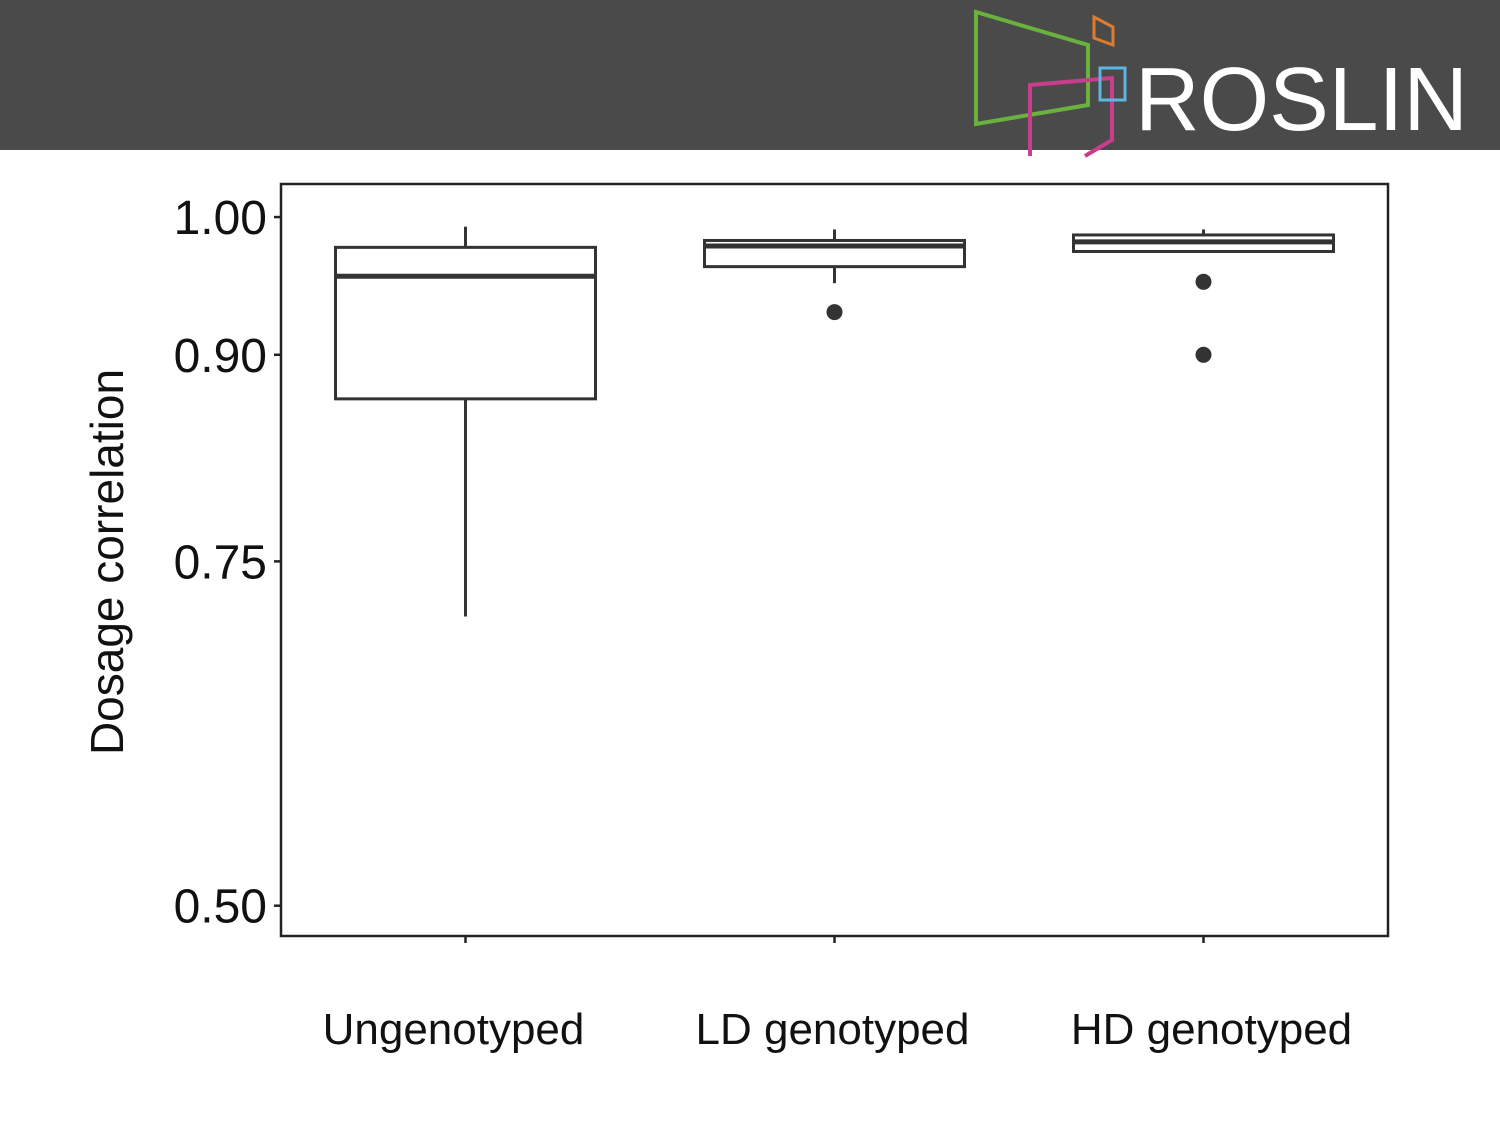  What do you see at coordinates (220, 562) in the screenshot?
I see `y-tick-label: 0.75` at bounding box center [220, 562].